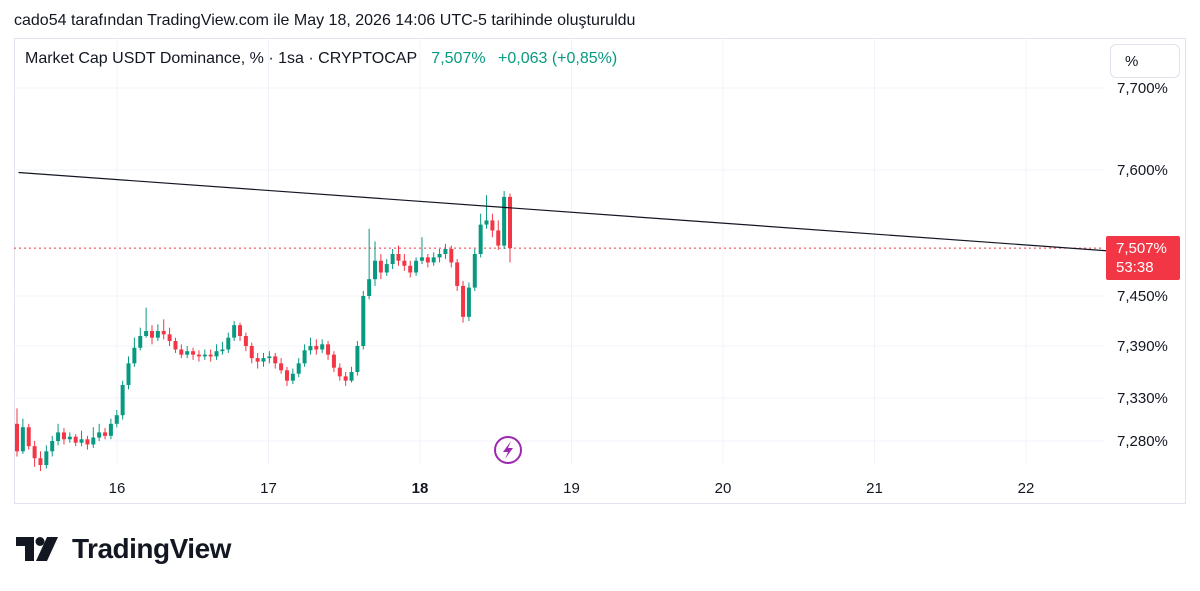 The height and width of the screenshot is (591, 1200). I want to click on y-tick-label: 7,700%, so click(1142, 88).